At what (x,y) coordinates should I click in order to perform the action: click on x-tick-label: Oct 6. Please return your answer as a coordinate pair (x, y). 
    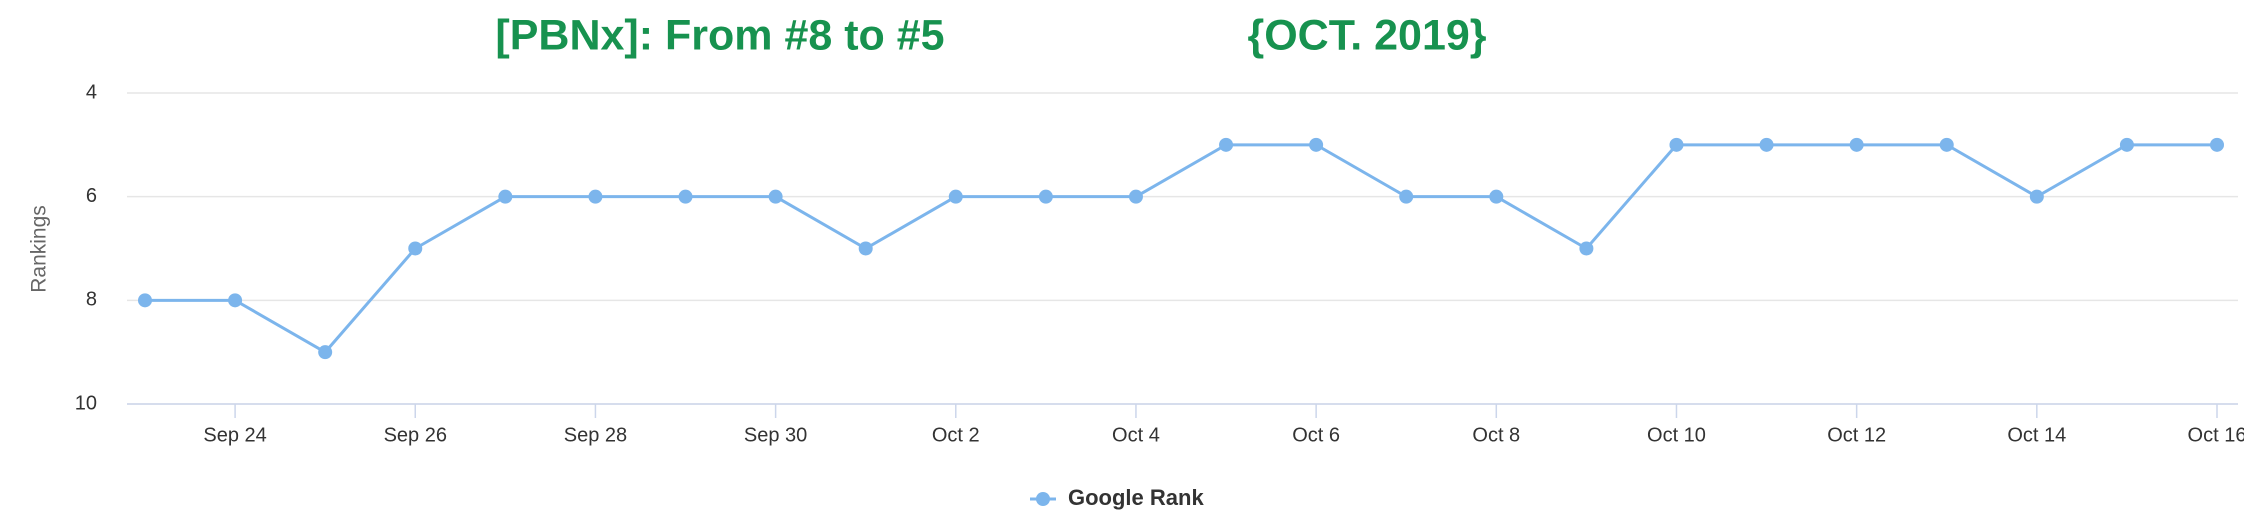
    Looking at the image, I should click on (1316, 435).